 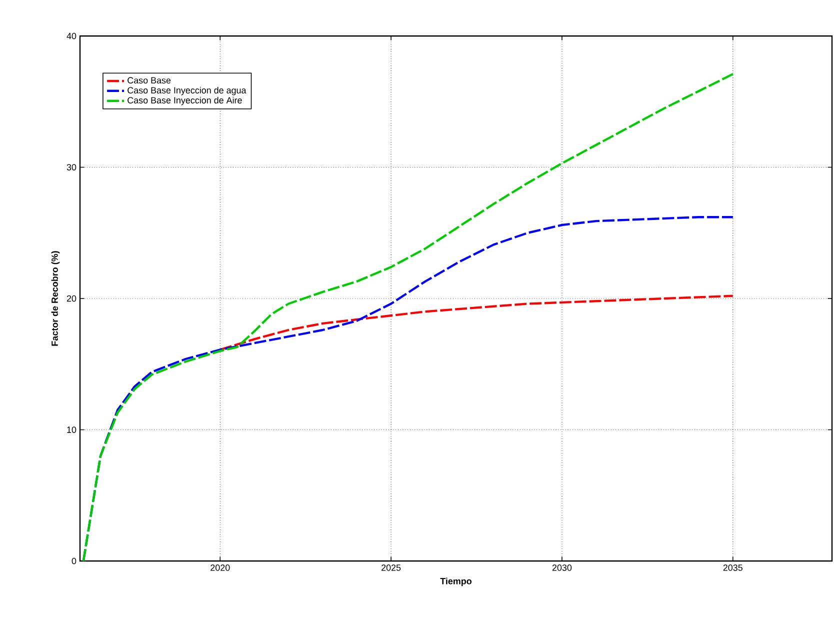 What do you see at coordinates (74, 561) in the screenshot?
I see `y-tick-label: 0` at bounding box center [74, 561].